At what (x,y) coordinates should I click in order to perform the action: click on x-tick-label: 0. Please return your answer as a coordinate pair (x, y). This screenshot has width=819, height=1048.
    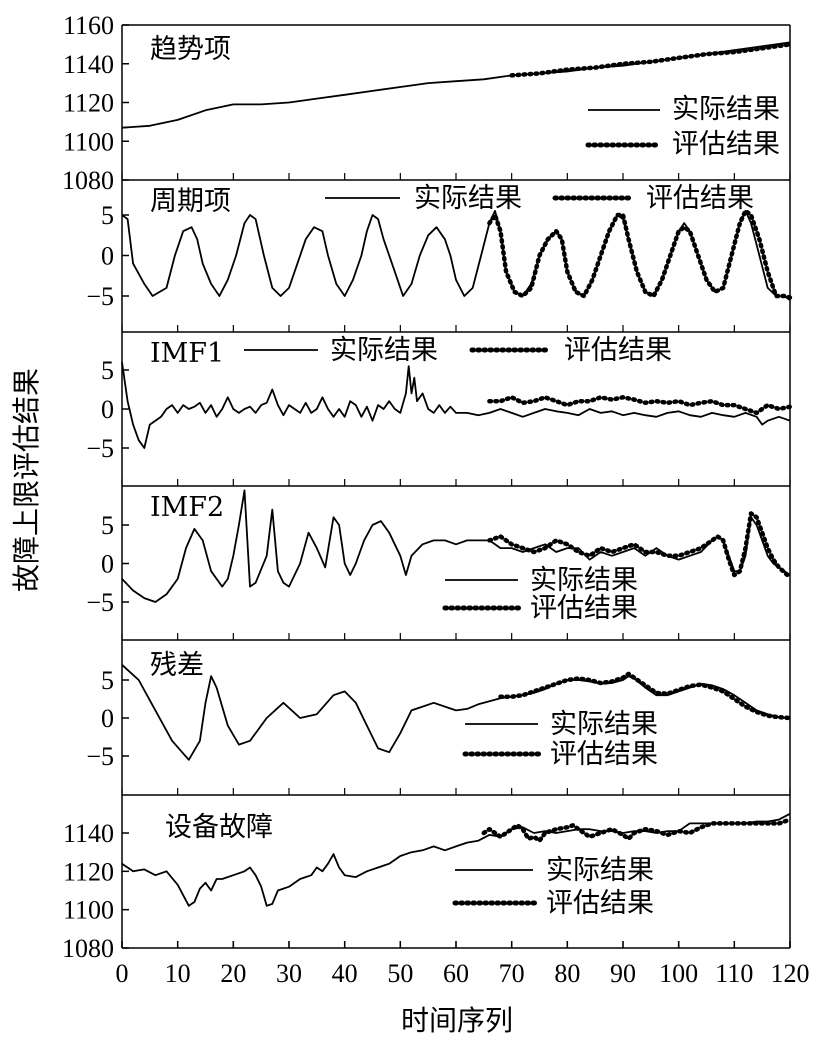
    Looking at the image, I should click on (122, 973).